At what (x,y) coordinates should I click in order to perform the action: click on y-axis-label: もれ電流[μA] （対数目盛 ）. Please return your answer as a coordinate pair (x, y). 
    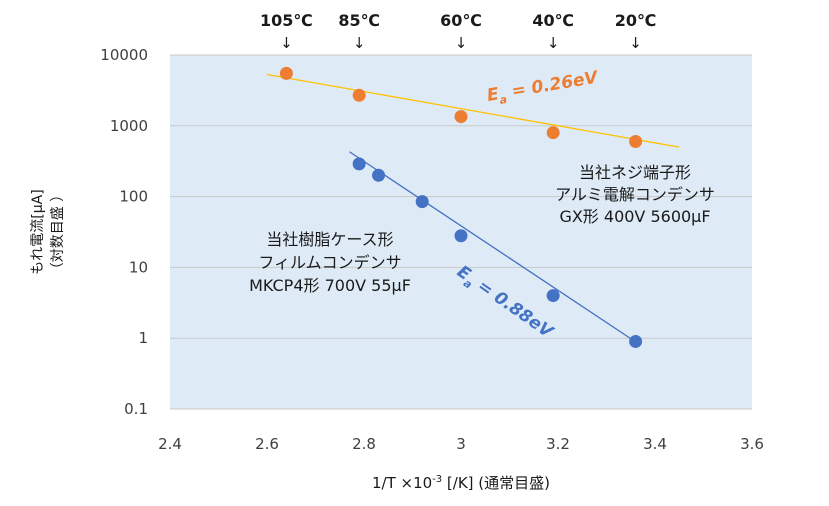
    Looking at the image, I should click on (48, 232).